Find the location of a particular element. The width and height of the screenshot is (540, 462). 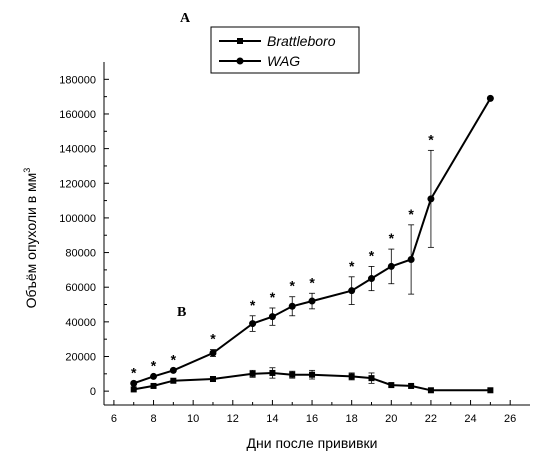

x-tick-label: 8 is located at coordinates (153, 419).